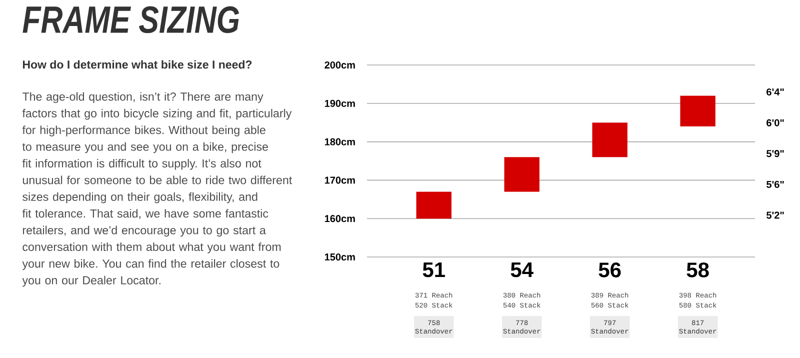  What do you see at coordinates (433, 270) in the screenshot?
I see `x-tick-label: 51` at bounding box center [433, 270].